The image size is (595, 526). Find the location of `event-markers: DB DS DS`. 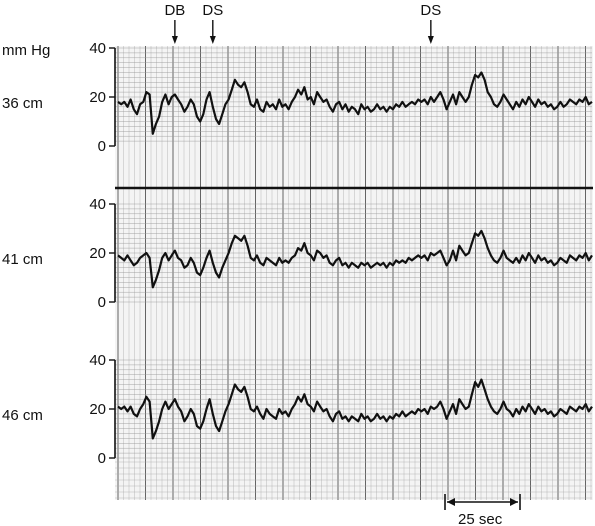

event-markers: DB DS DS is located at coordinates (302, 23).